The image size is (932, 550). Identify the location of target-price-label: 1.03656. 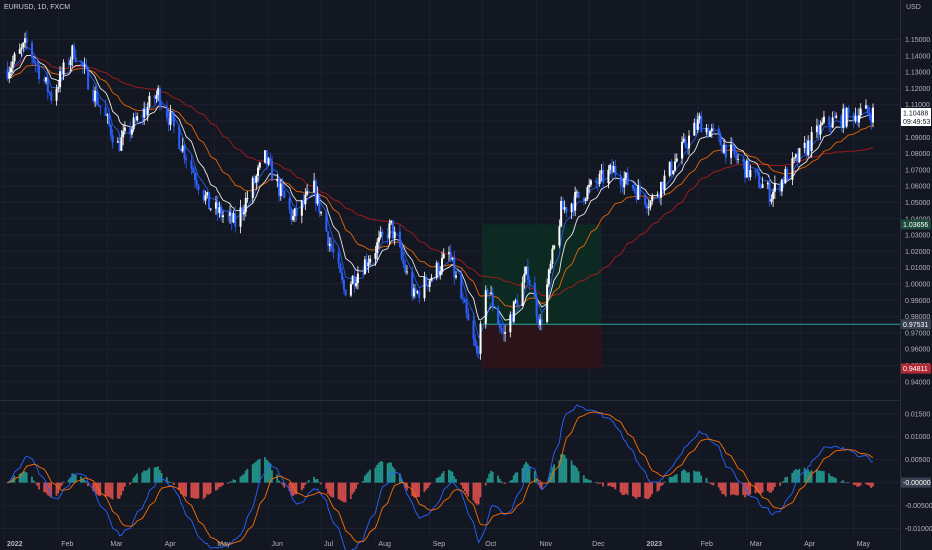
(916, 224).